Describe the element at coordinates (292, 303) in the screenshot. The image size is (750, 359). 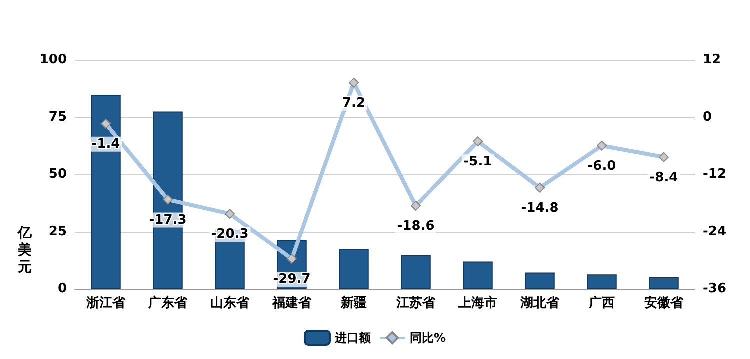
I see `x-tick-label: 福建省` at that location.